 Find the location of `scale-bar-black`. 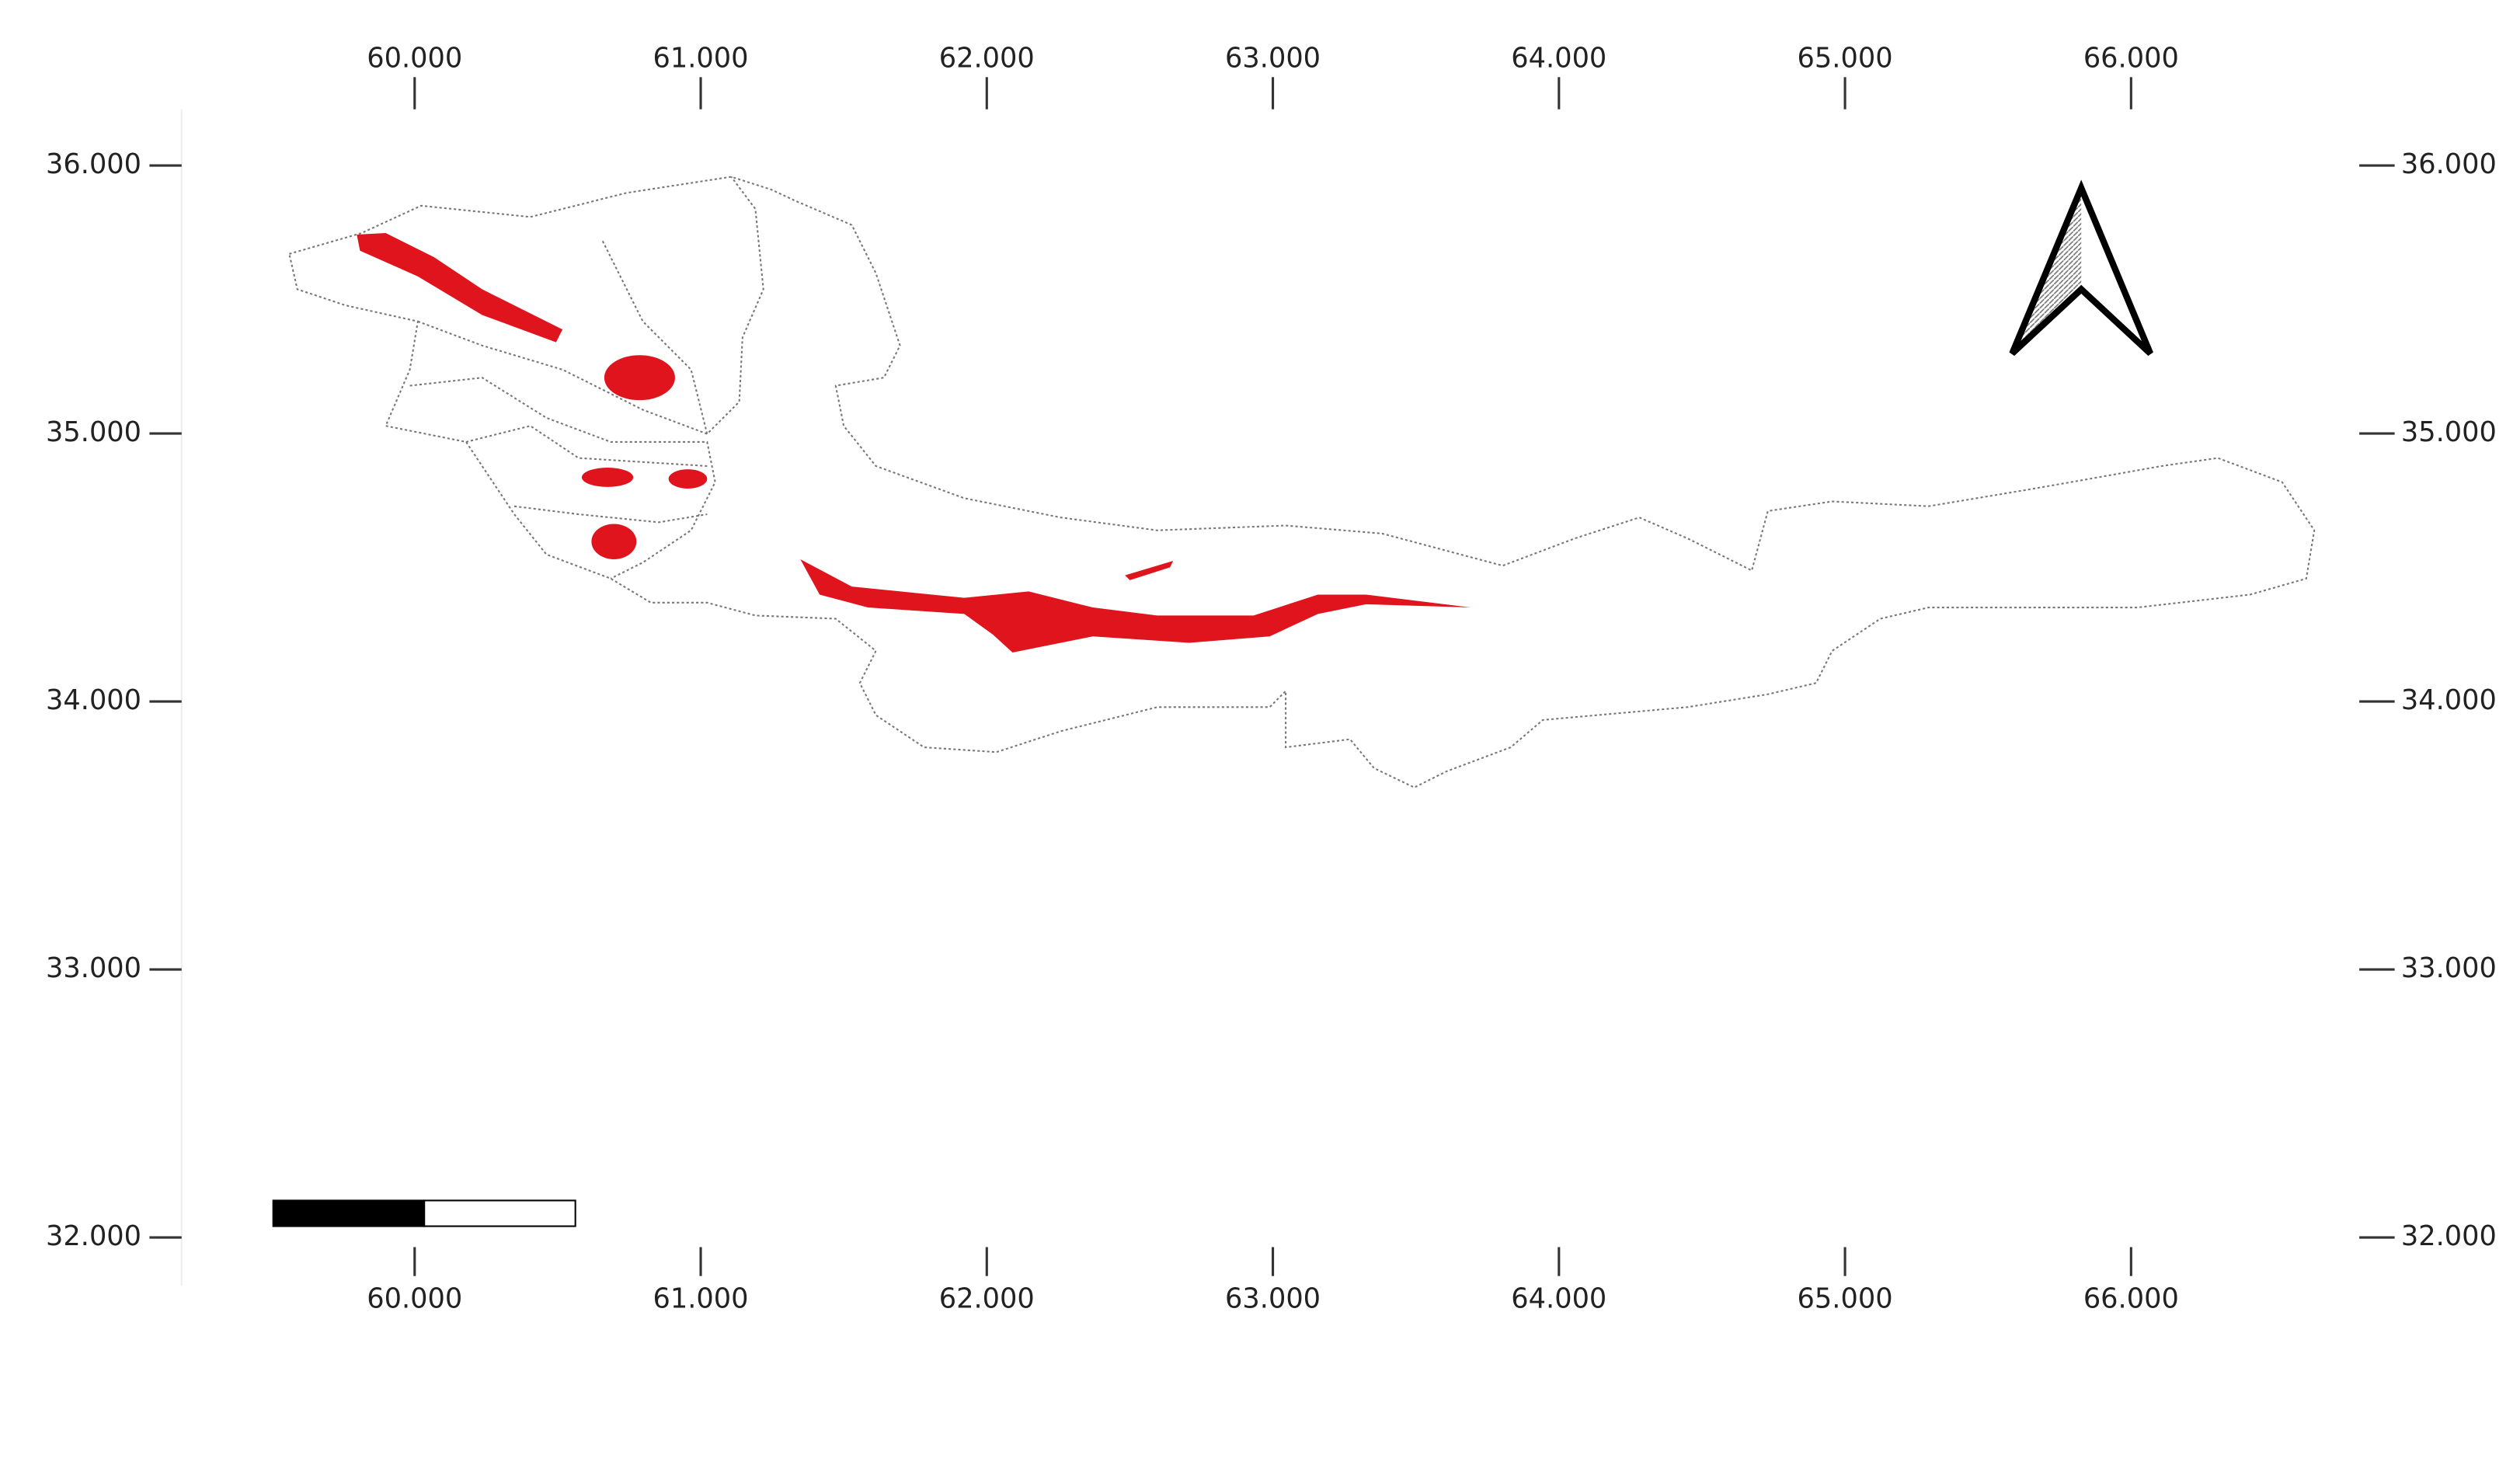

scale-bar-black is located at coordinates (349, 1213).